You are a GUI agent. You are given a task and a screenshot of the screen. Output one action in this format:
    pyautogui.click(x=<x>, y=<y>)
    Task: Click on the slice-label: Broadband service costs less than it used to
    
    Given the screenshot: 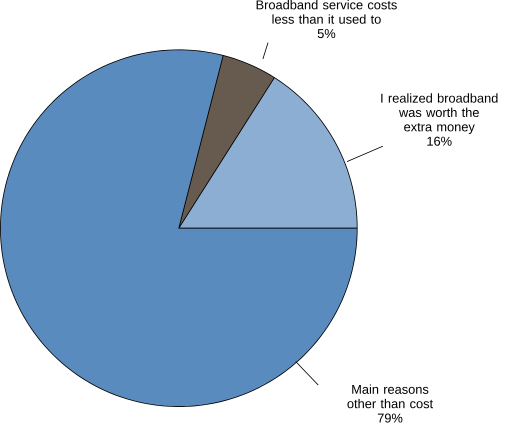 What is the action you would take?
    pyautogui.click(x=326, y=12)
    